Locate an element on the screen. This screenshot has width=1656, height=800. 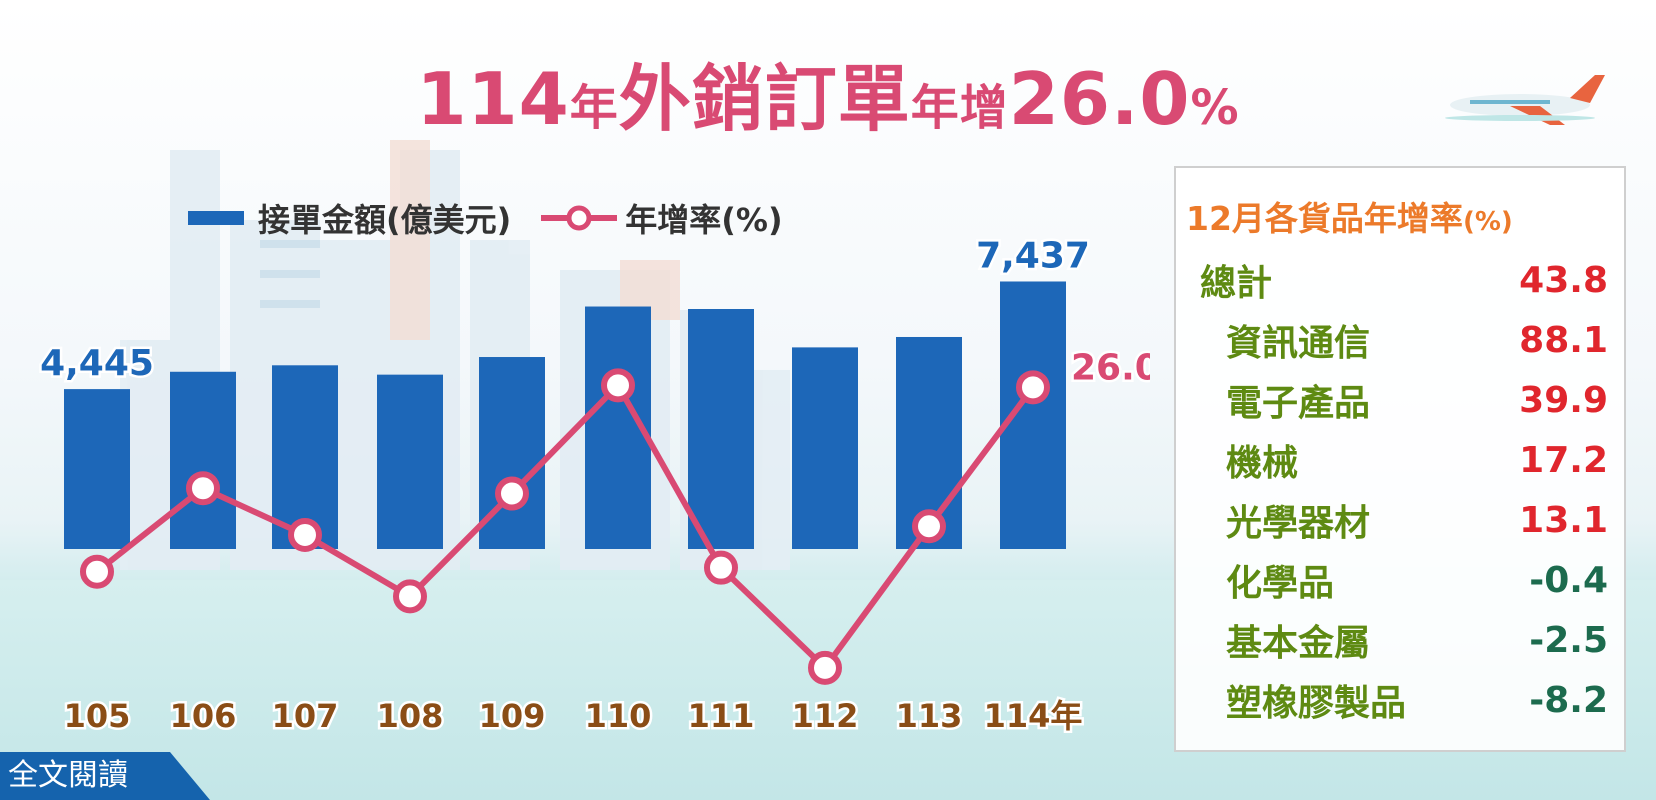
x-tick-label: 114年 is located at coordinates (1033, 716).